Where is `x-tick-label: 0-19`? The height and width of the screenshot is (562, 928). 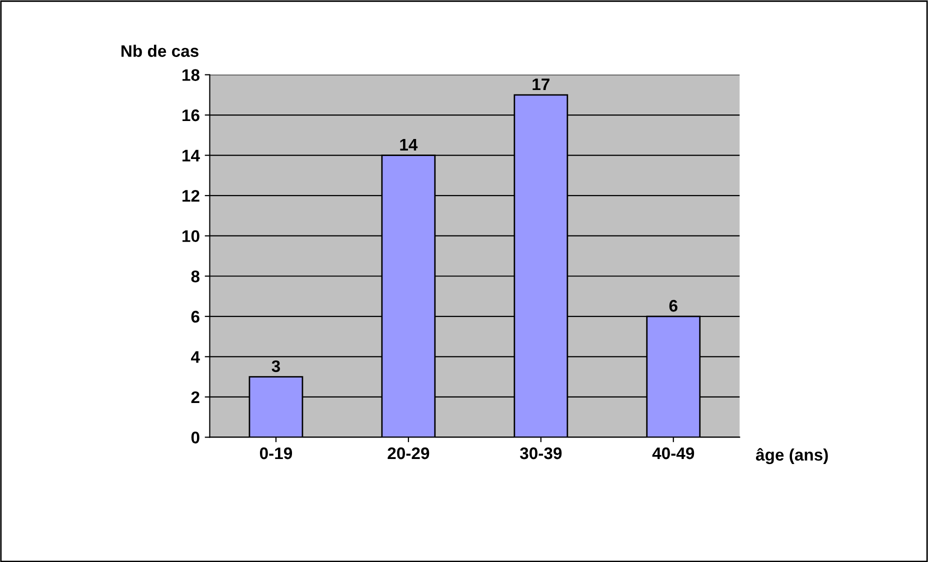
x-tick-label: 0-19 is located at coordinates (276, 453).